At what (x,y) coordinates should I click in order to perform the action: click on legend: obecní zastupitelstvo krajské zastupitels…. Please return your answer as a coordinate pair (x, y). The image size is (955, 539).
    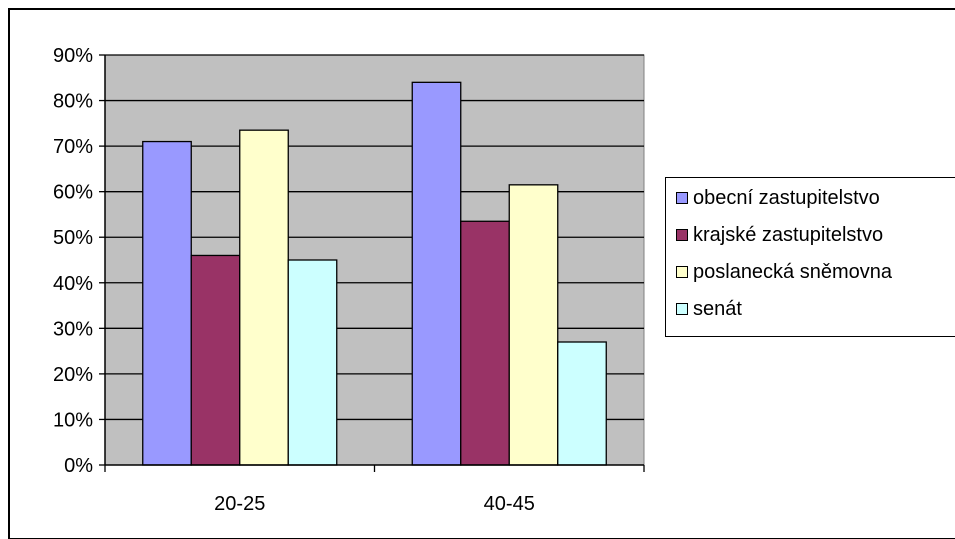
    Looking at the image, I should click on (810, 257).